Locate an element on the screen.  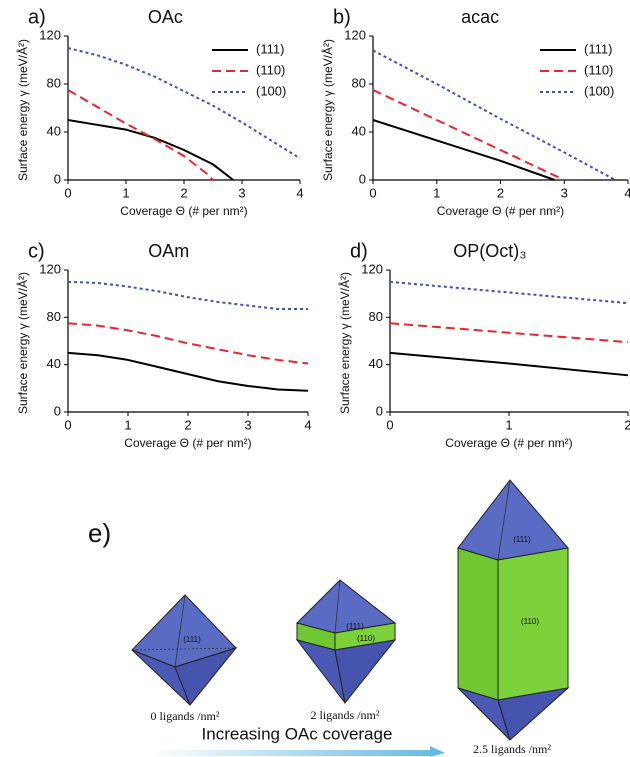
panel-label: c) is located at coordinates (36, 251).